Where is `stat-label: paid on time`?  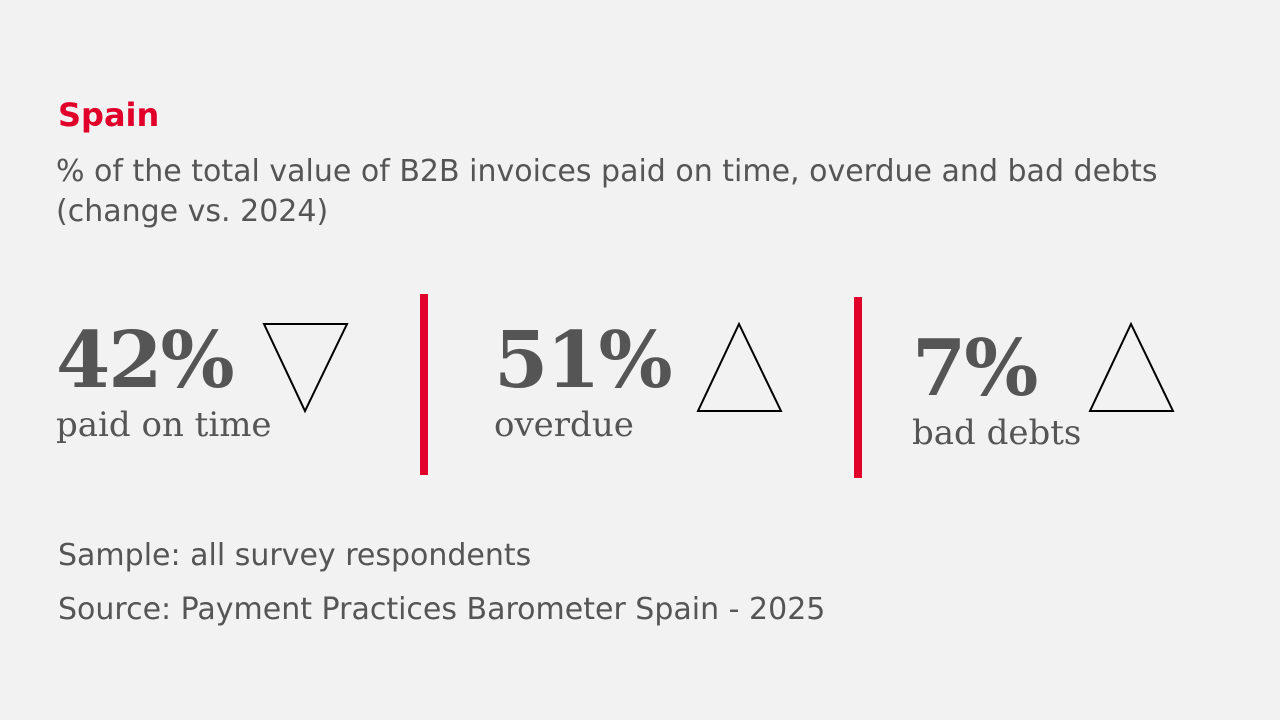 stat-label: paid on time is located at coordinates (164, 425).